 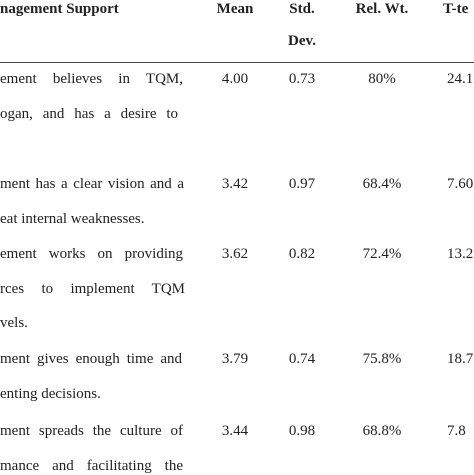 What do you see at coordinates (302, 359) in the screenshot?
I see `cell-std: 0.74` at bounding box center [302, 359].